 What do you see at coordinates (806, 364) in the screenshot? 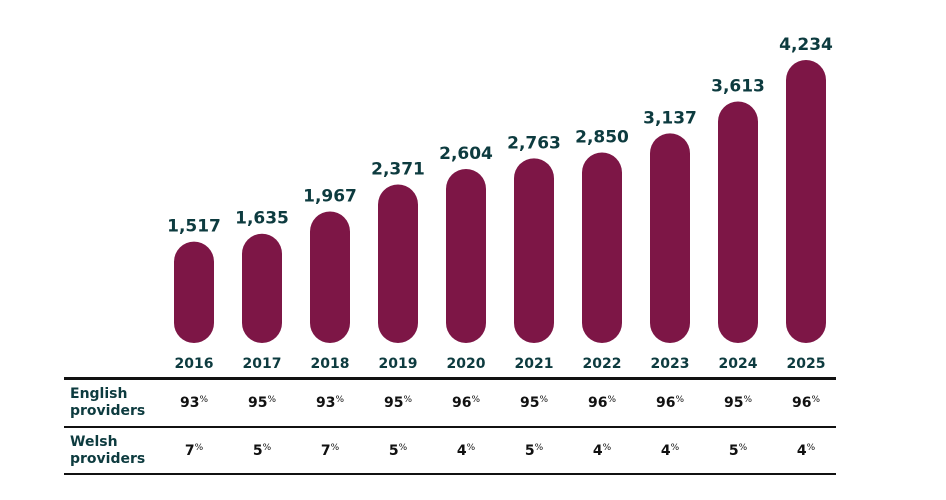
I see `x-tick-label: 2025` at bounding box center [806, 364].